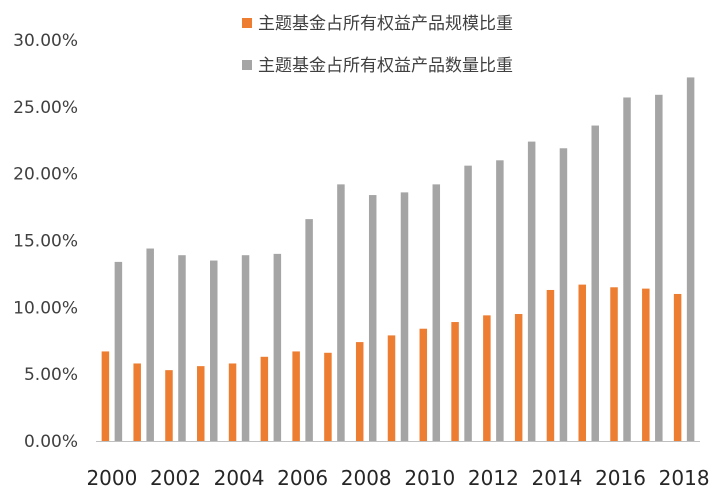 This screenshot has width=714, height=500. What do you see at coordinates (398, 465) in the screenshot?
I see `x-axis: 2000 2002 2004 2006 2008 2010 2012 2014 2016 2018` at bounding box center [398, 465].